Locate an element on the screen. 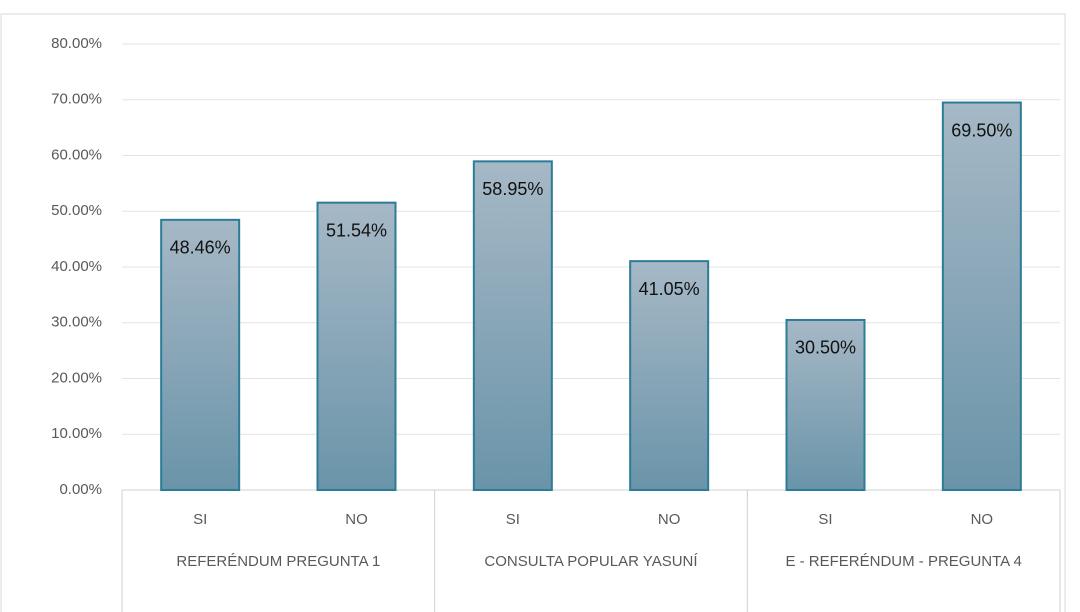  value-label: 41.05% is located at coordinates (669, 289).